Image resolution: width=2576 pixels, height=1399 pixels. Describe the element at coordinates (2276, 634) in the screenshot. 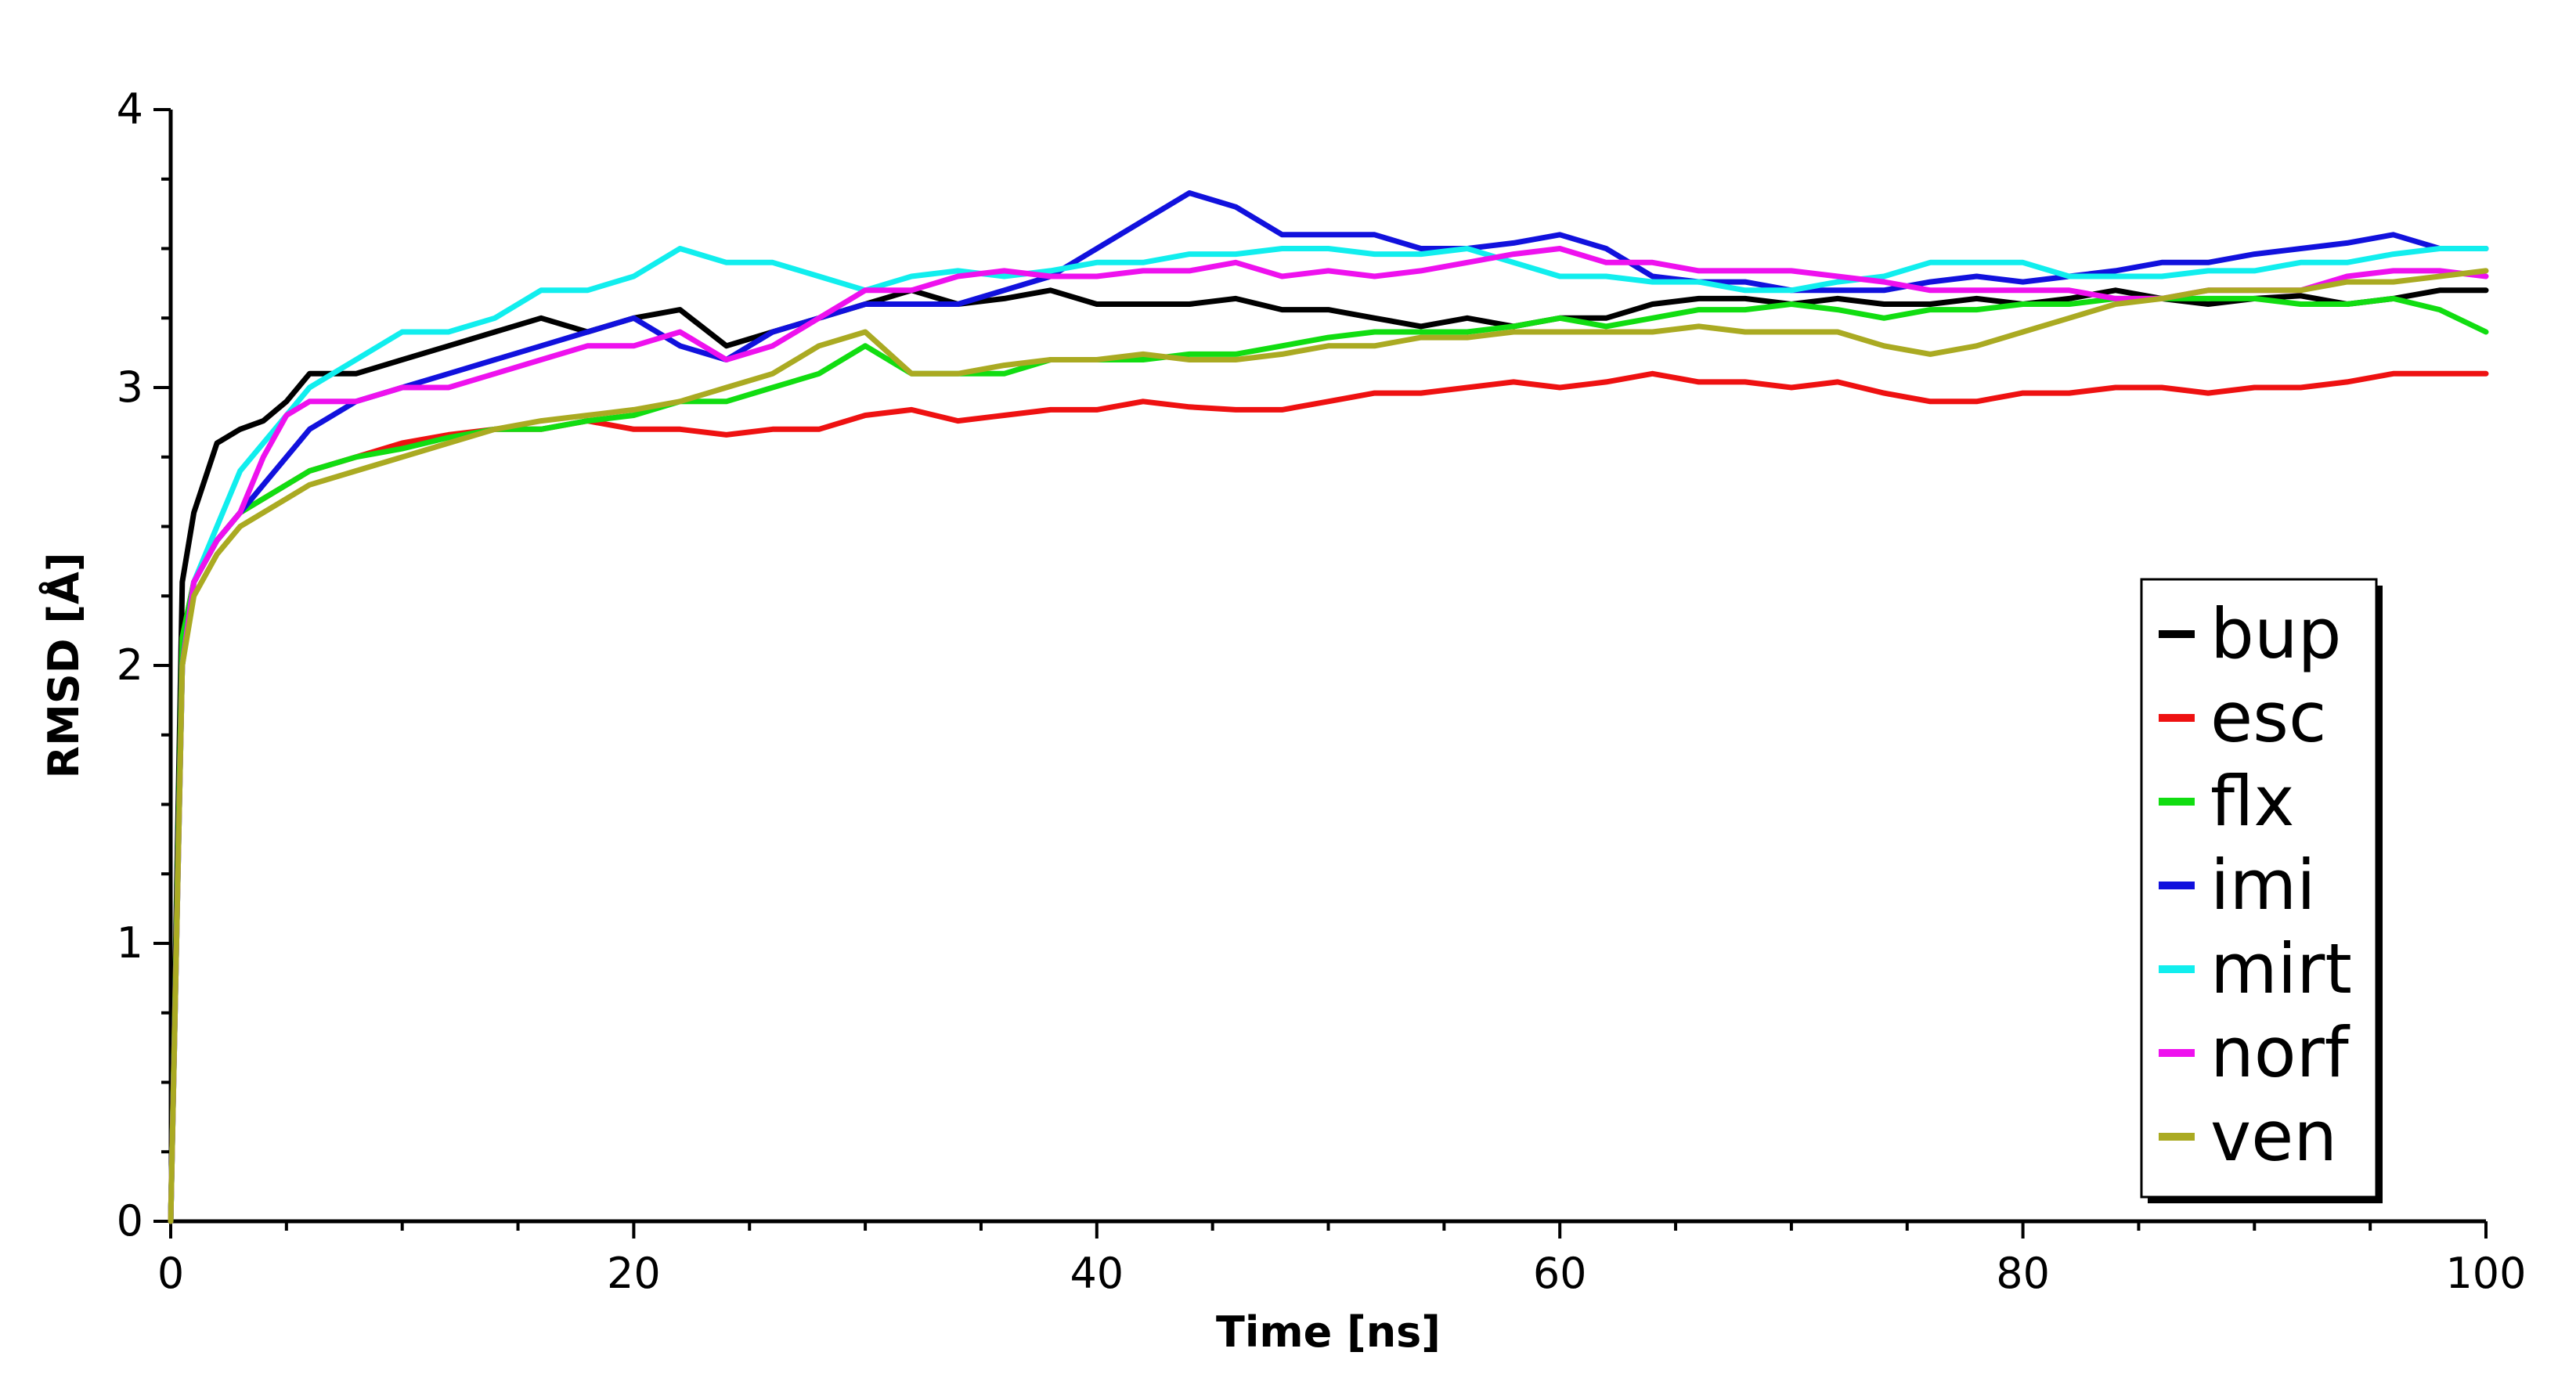

I see `legend-label-bup: bup` at that location.